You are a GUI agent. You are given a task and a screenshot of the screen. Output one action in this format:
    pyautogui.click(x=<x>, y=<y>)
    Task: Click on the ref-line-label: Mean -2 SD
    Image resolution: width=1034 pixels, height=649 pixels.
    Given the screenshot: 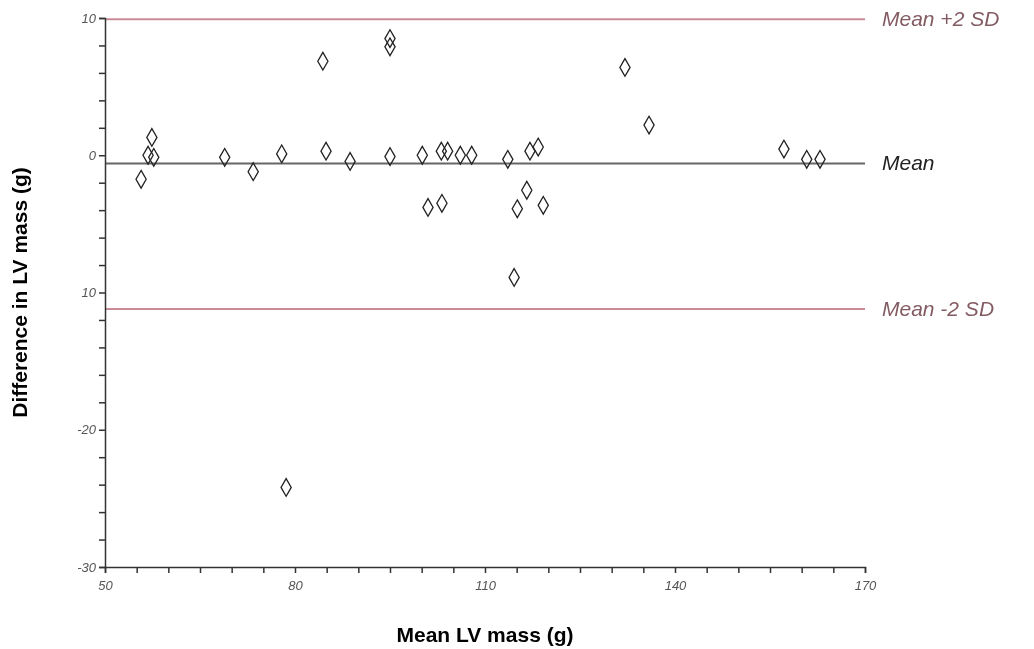 What is the action you would take?
    pyautogui.click(x=938, y=308)
    